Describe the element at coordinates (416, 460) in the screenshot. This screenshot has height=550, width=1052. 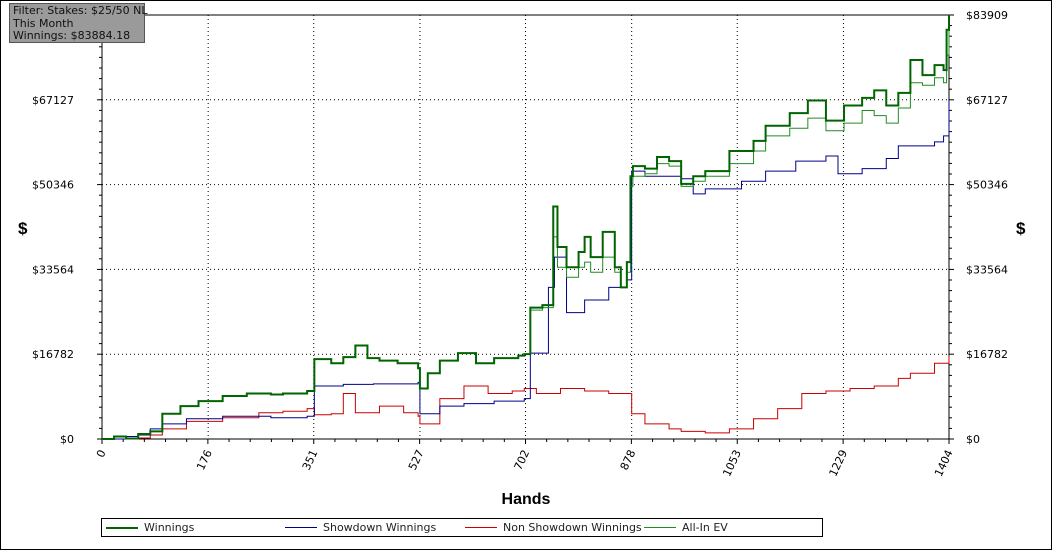
I see `x-tick-label: 527` at that location.